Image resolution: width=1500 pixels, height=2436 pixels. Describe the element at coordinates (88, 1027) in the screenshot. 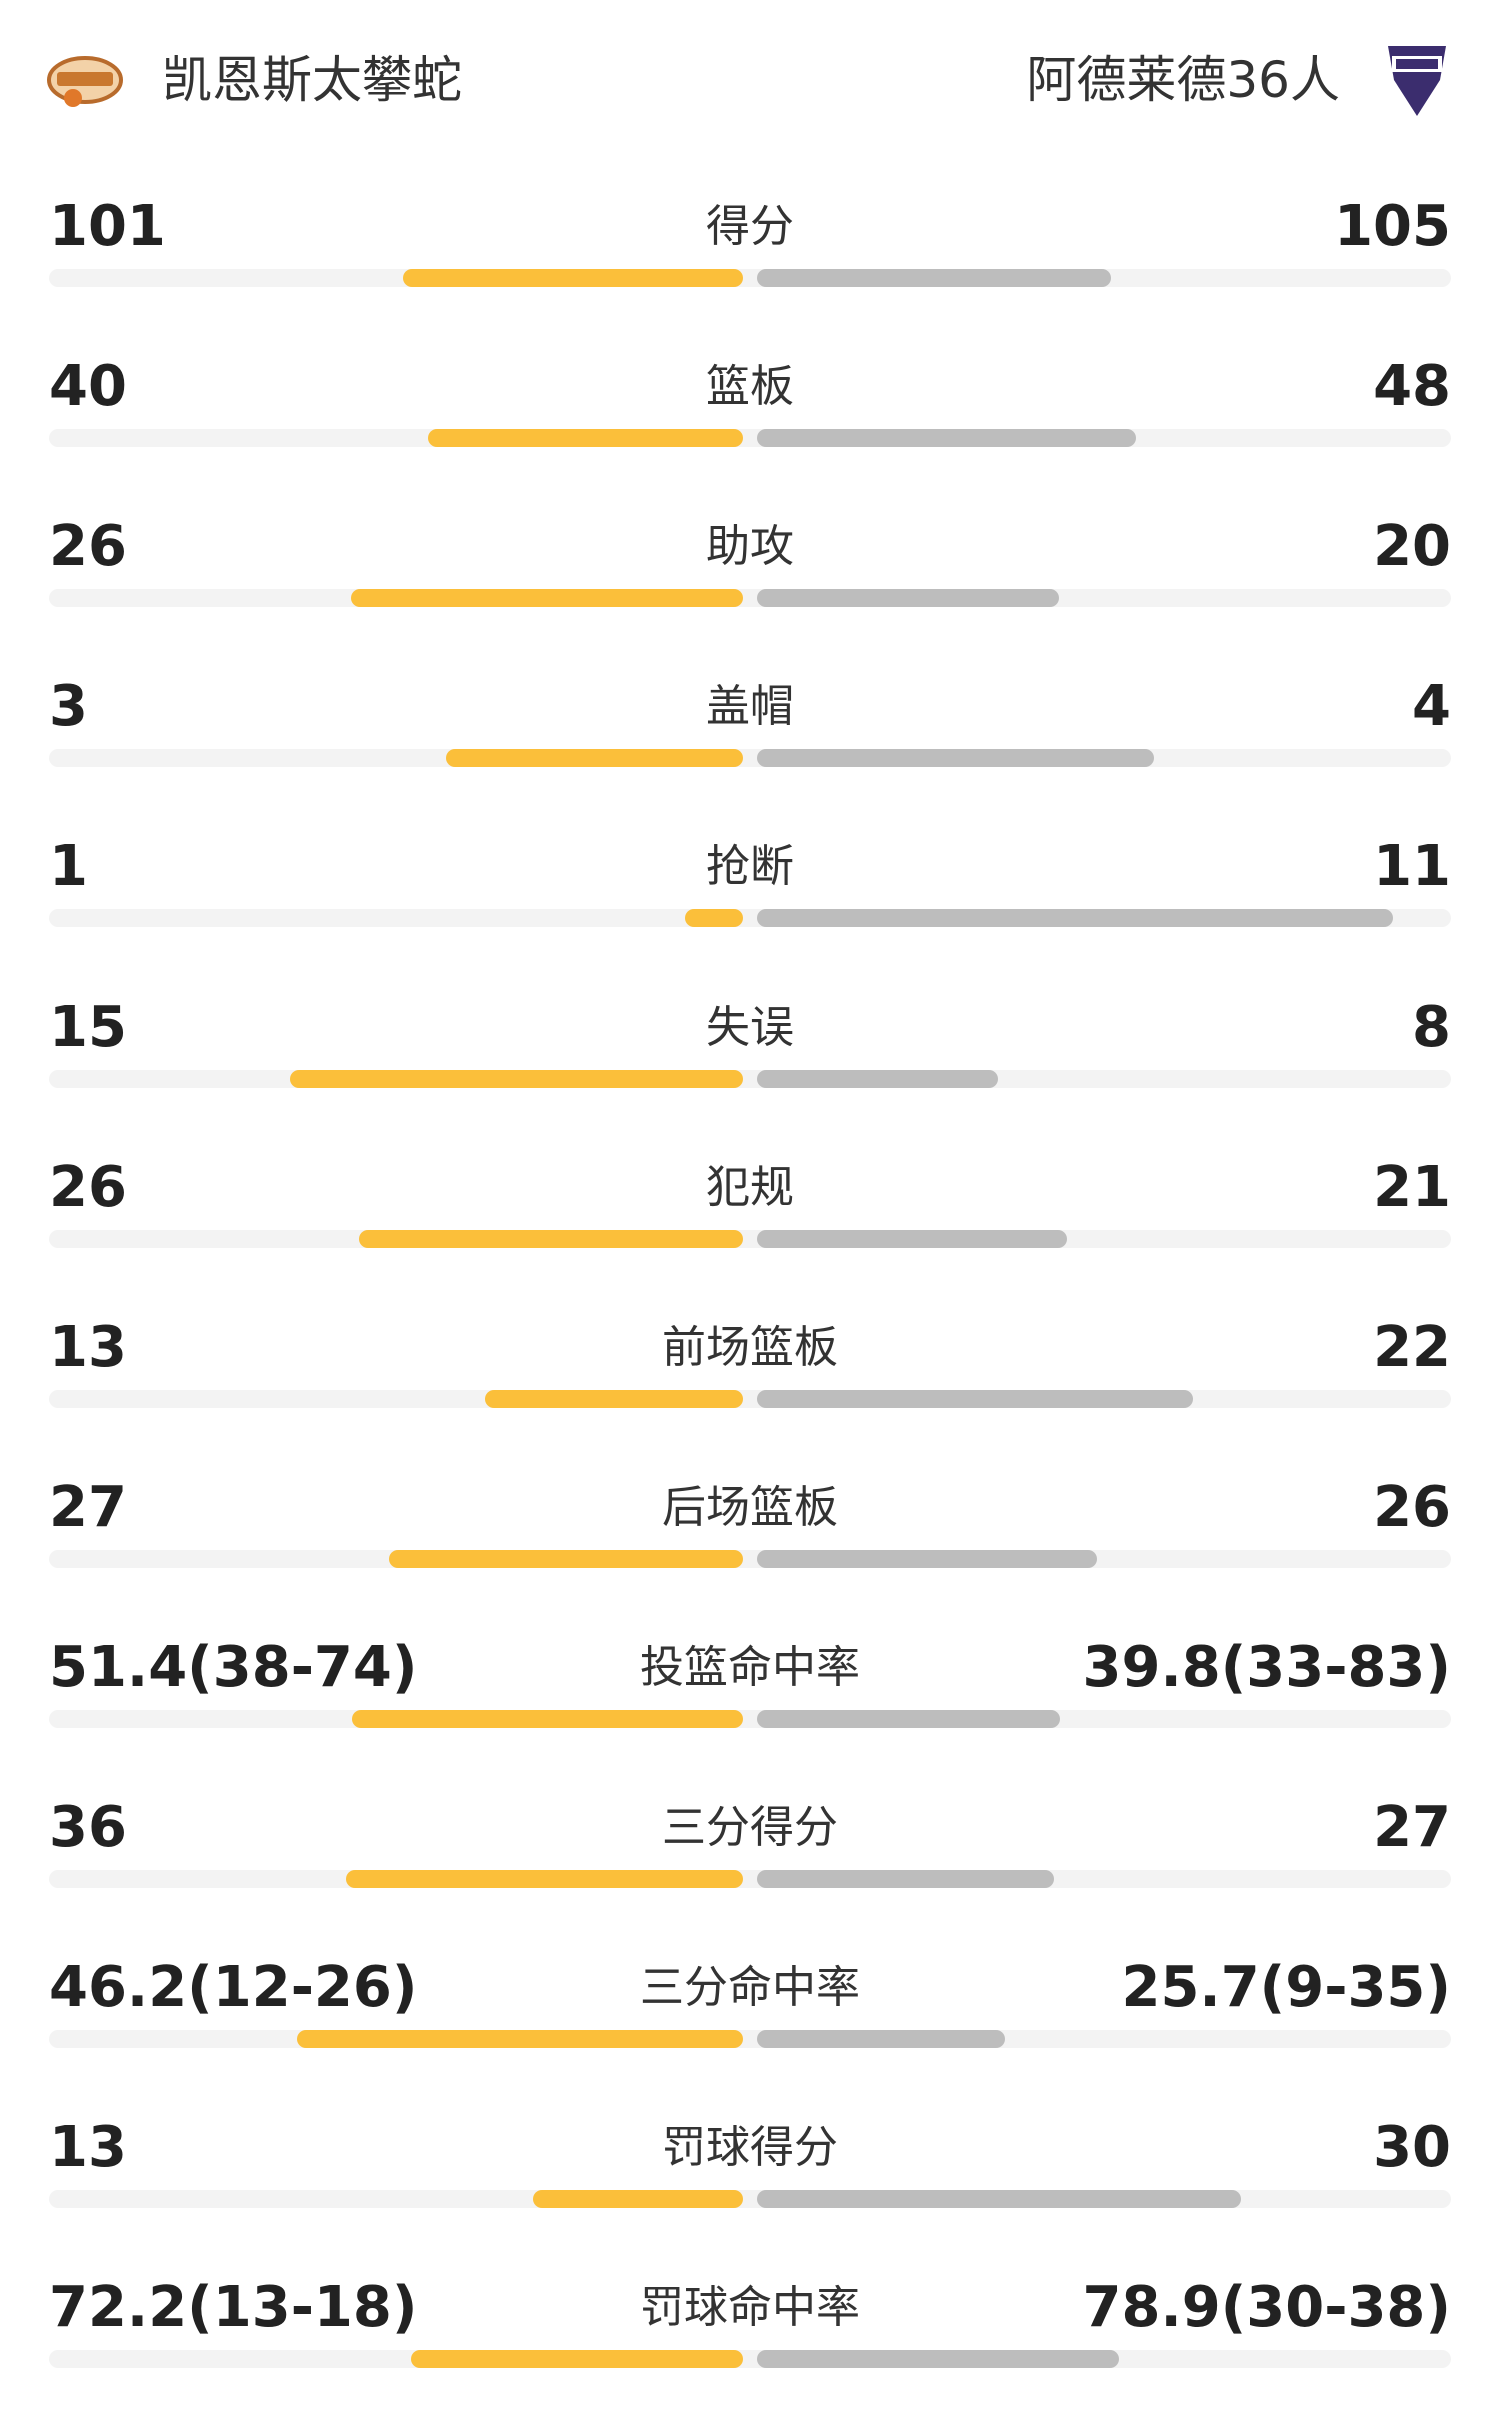

I see `home-value: 15` at that location.